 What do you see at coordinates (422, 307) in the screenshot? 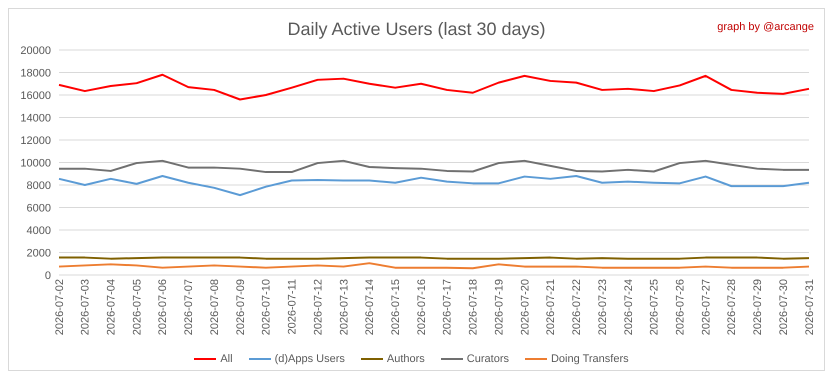
I see `x-tick-label: 2026-07-16` at bounding box center [422, 307].